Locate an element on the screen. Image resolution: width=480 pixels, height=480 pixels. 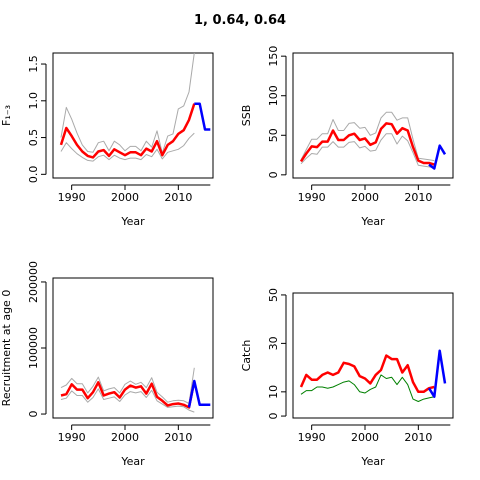
catch-y-tick-label: 50 is located at coordinates (273, 295).